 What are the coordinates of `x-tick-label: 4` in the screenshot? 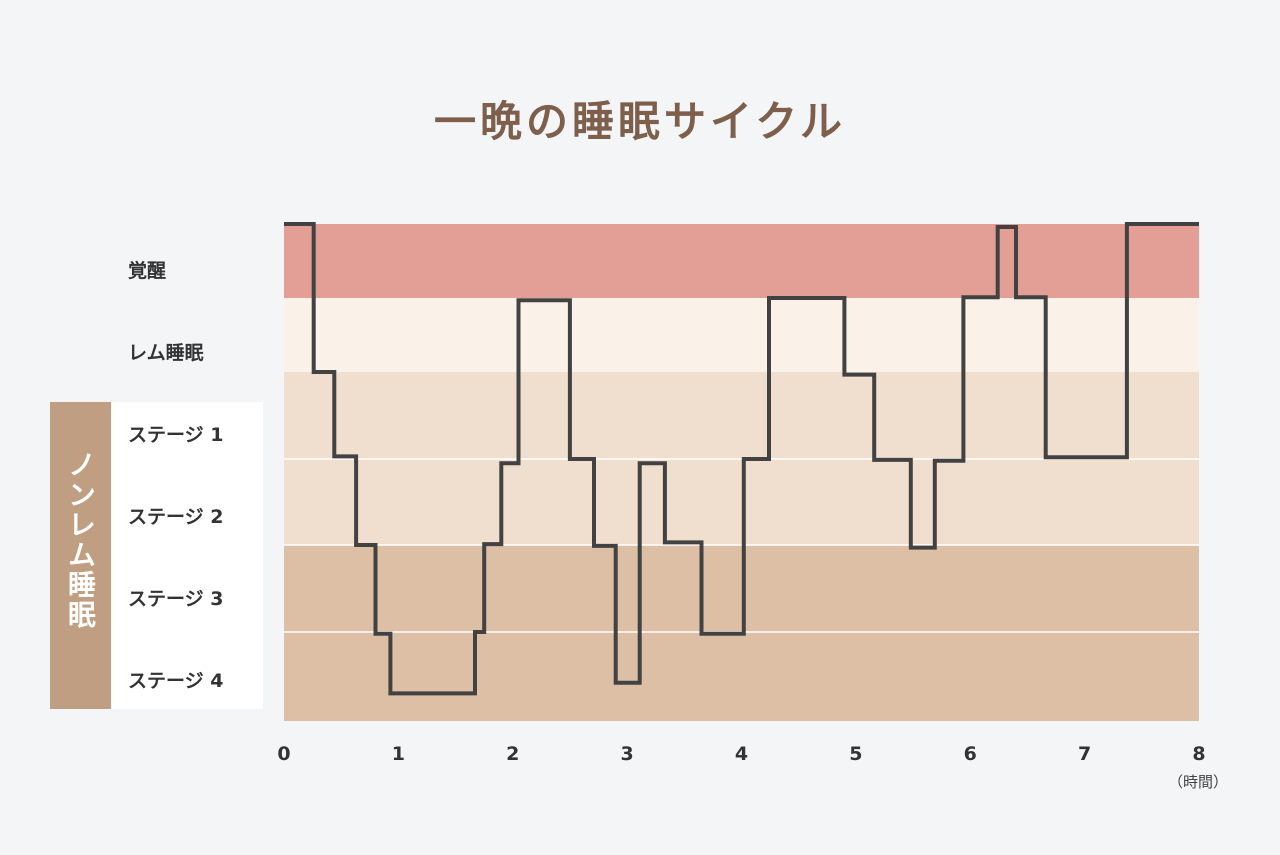 It's located at (741, 754).